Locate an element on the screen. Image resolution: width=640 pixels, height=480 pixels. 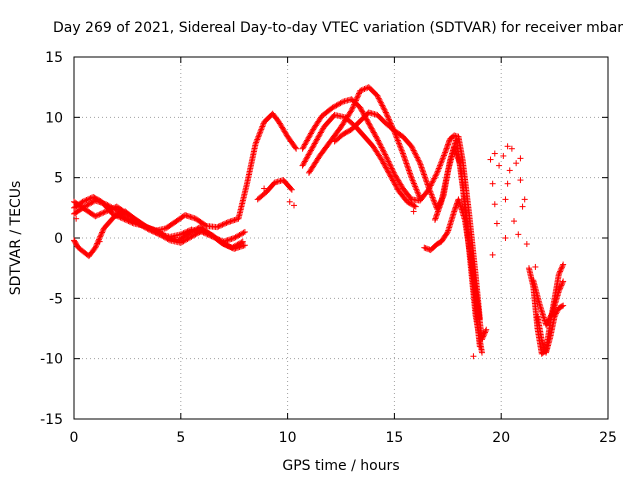
y-tick-label: -15 is located at coordinates (51, 420).